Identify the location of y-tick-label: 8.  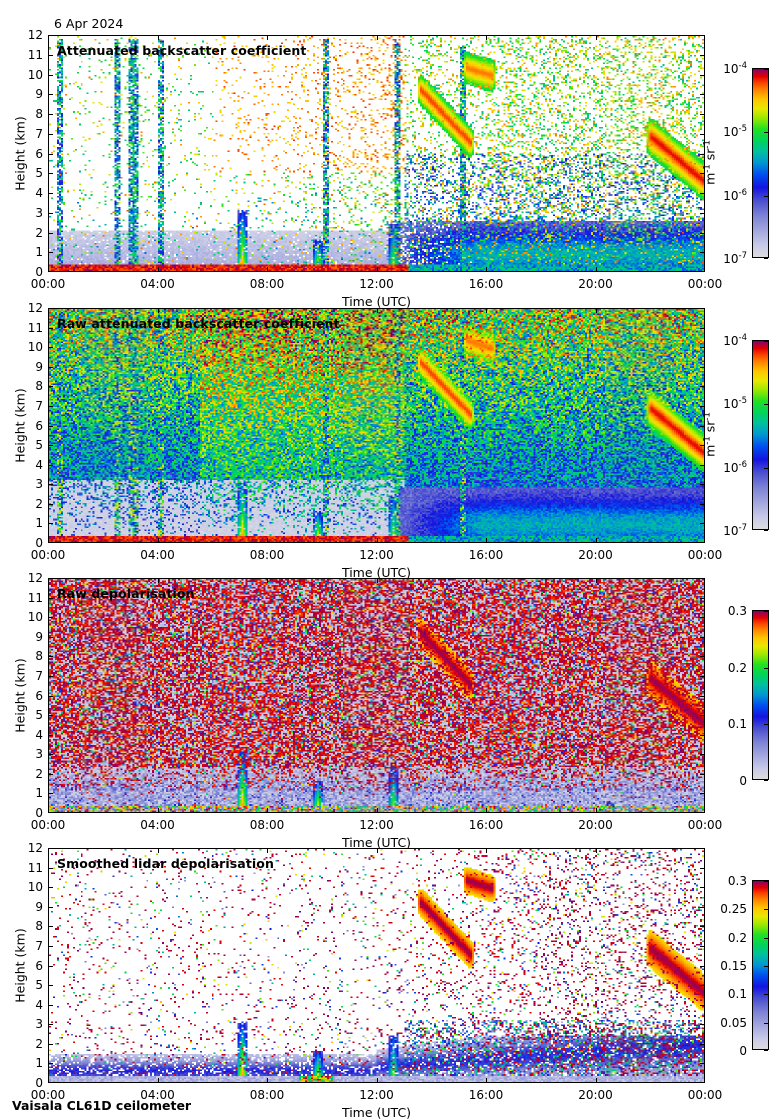
(39, 926).